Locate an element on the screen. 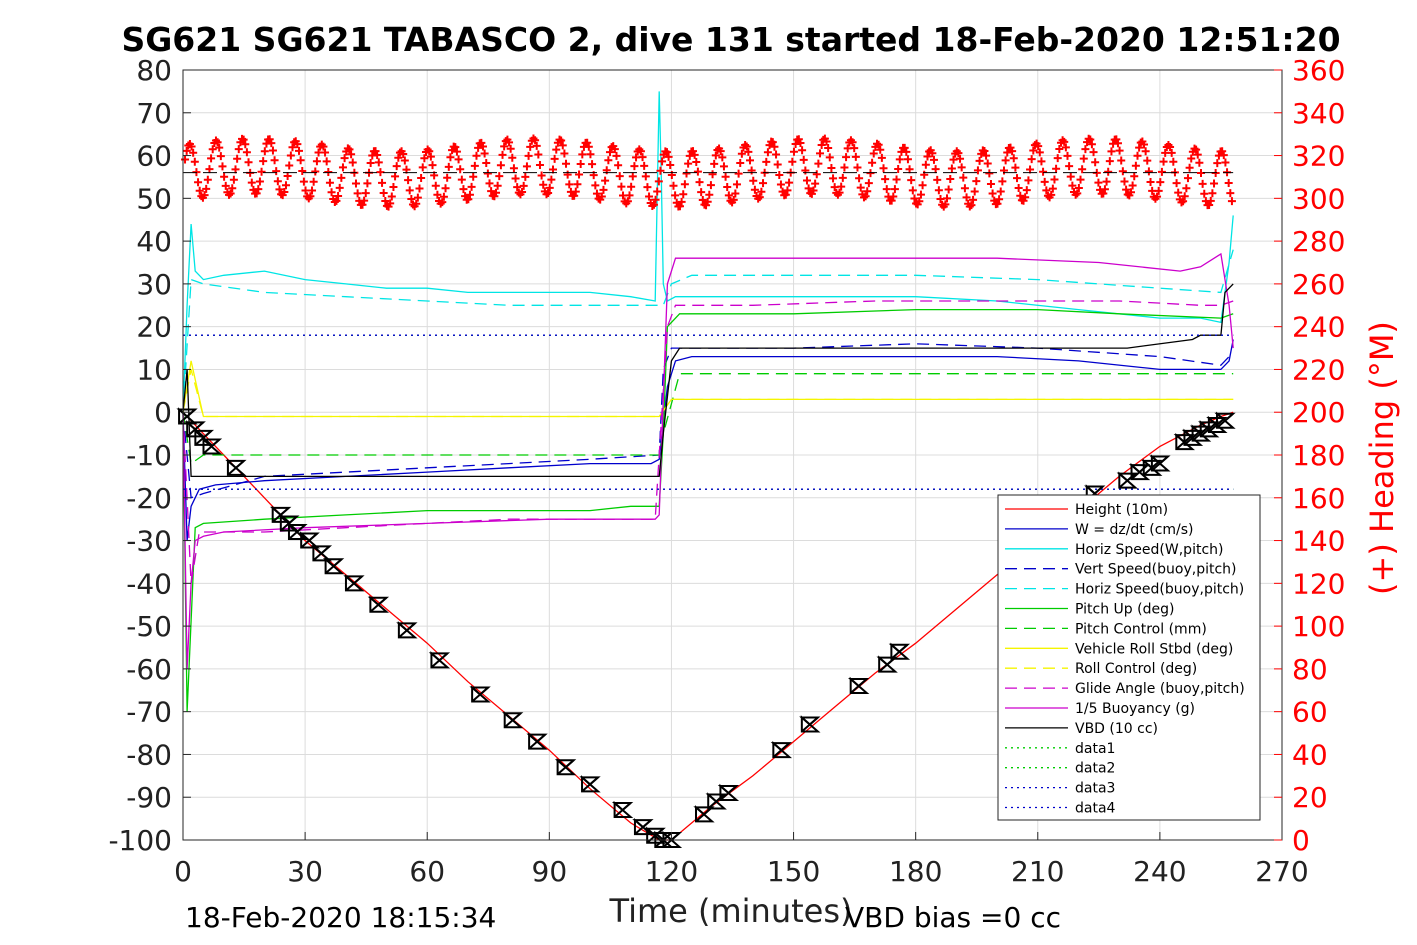 Image resolution: width=1417 pixels, height=945 pixels. x-tick-label: 270 is located at coordinates (1281, 871).